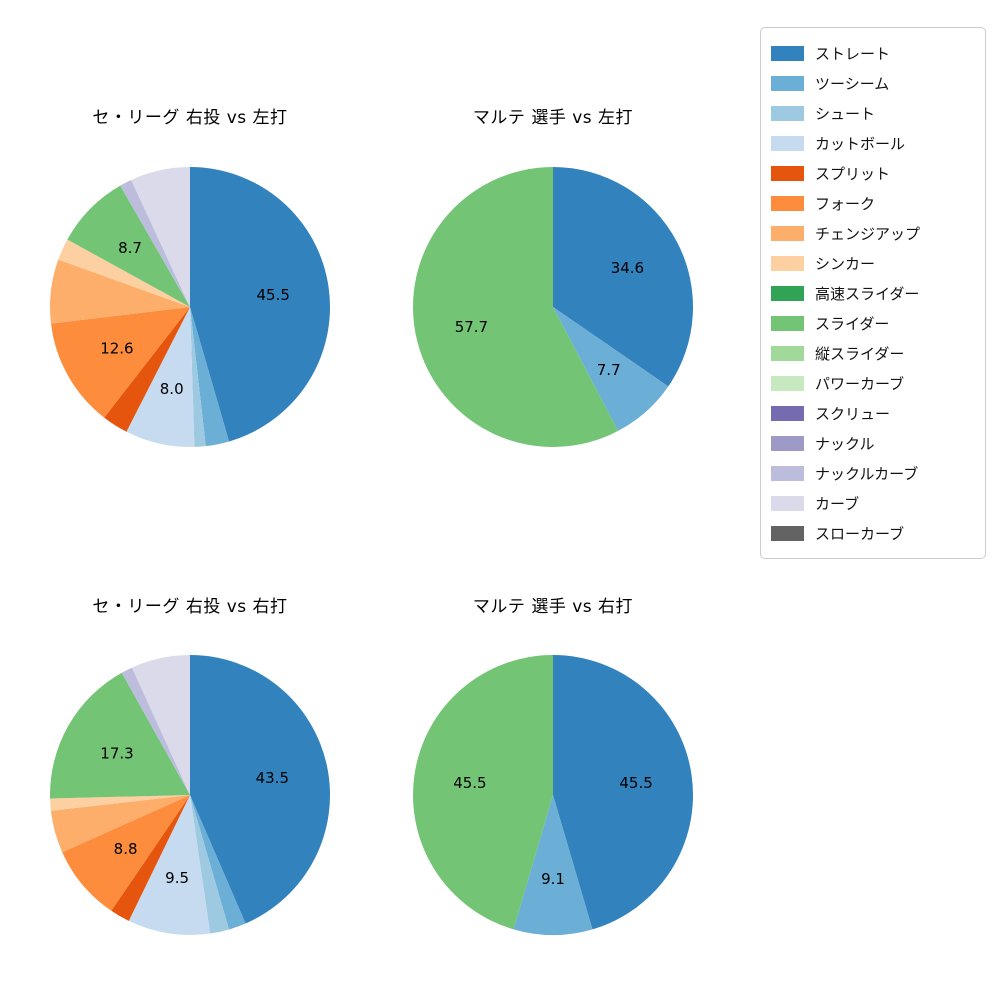 The width and height of the screenshot is (1000, 1000). Describe the element at coordinates (873, 503) in the screenshot. I see `legend-item: カーブ` at that location.